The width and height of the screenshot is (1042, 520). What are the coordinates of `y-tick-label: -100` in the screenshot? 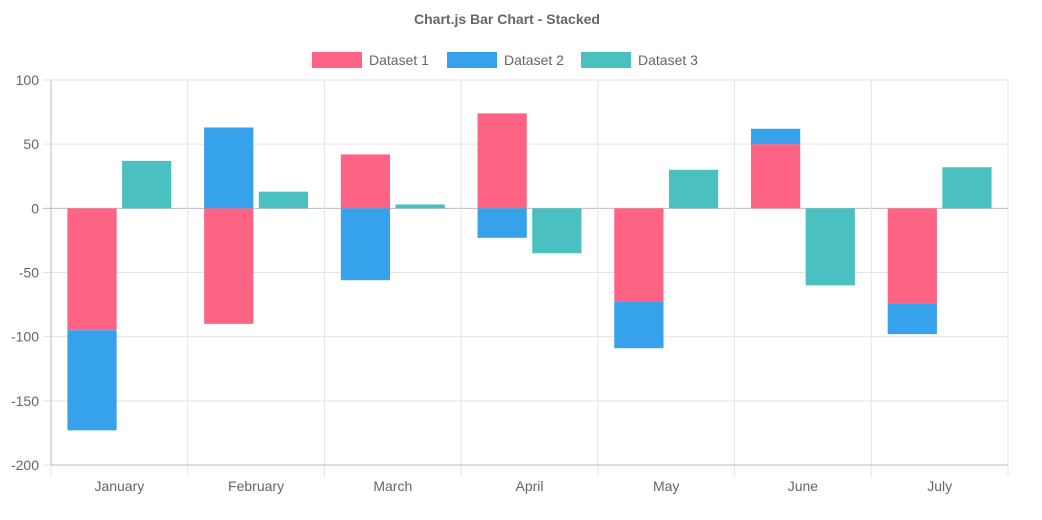 It's located at (25, 337).